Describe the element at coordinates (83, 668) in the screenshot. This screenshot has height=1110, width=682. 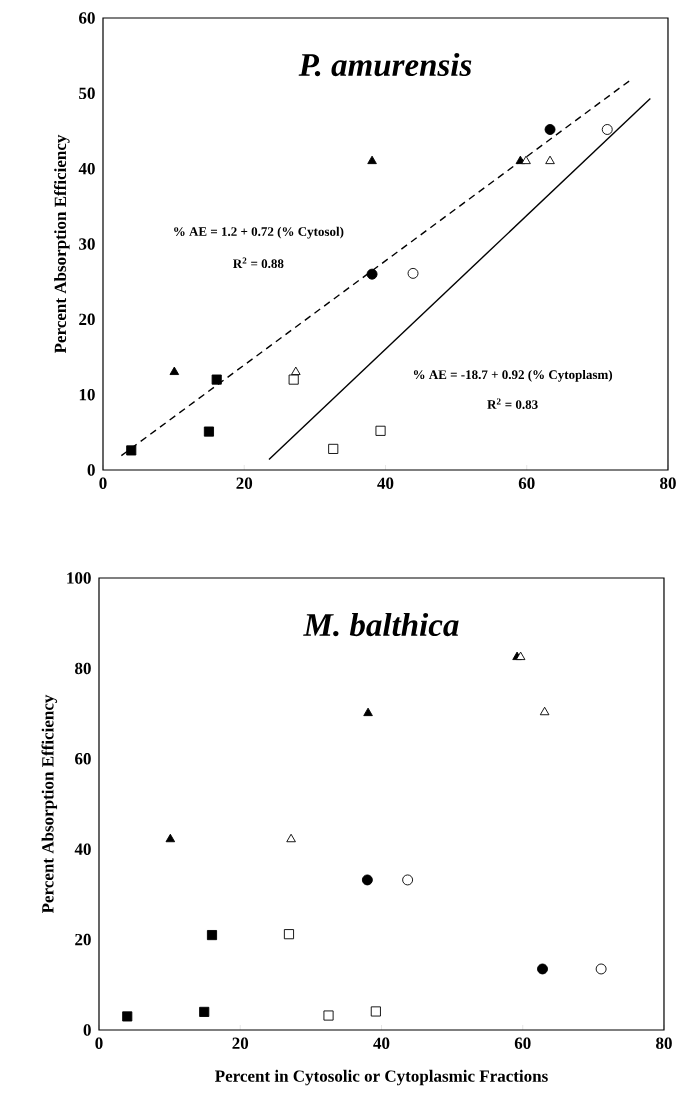
I see `y-tick-label: 80` at that location.